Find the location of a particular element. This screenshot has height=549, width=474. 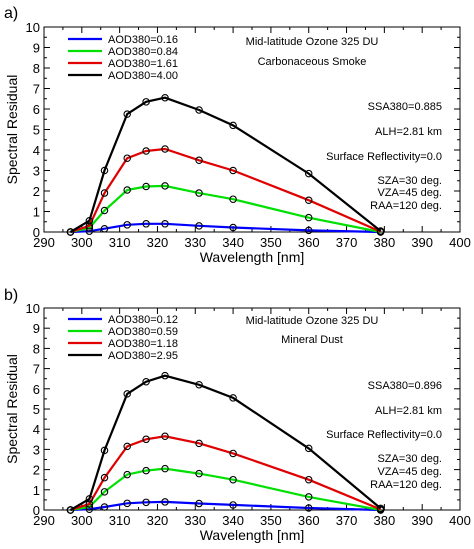

y-tick-label: 7 is located at coordinates (36, 89).